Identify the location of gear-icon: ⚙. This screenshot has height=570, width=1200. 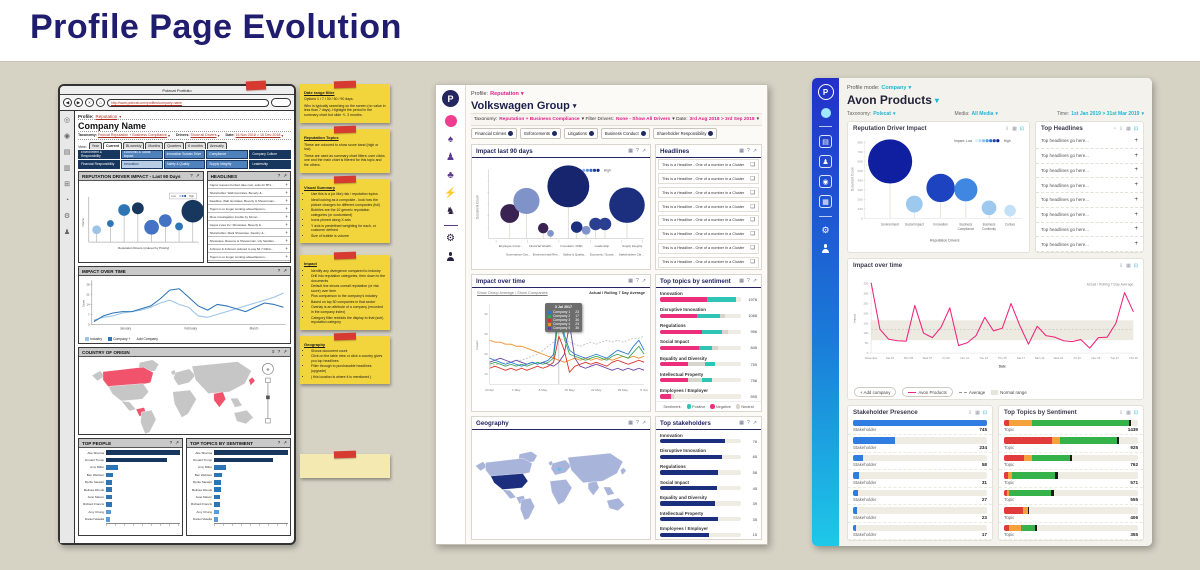
(450, 238).